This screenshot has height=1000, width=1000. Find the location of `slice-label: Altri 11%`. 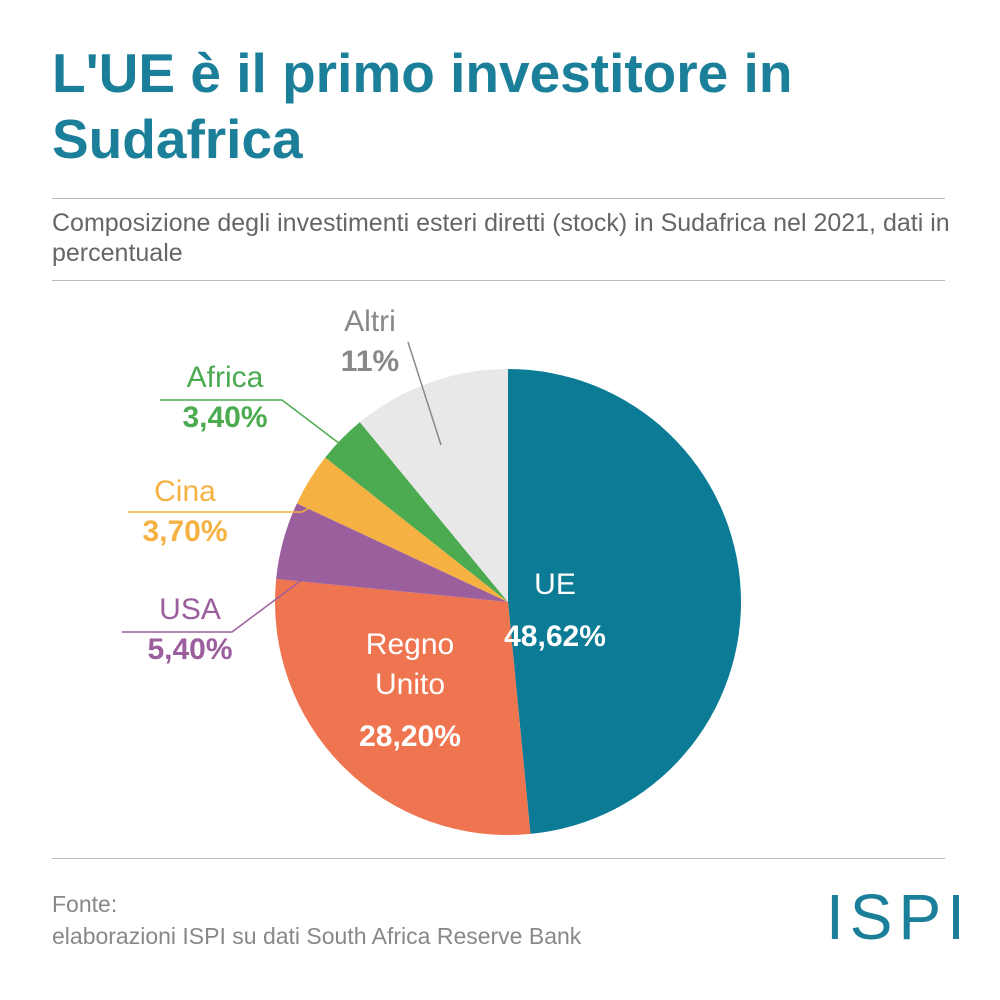

slice-label: Altri 11% is located at coordinates (370, 342).